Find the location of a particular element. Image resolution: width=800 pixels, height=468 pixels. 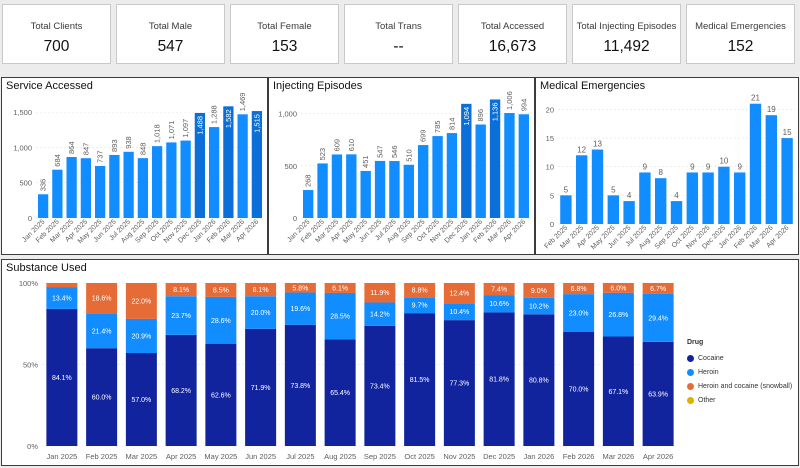

segment-value-label: 29.4% is located at coordinates (658, 318).